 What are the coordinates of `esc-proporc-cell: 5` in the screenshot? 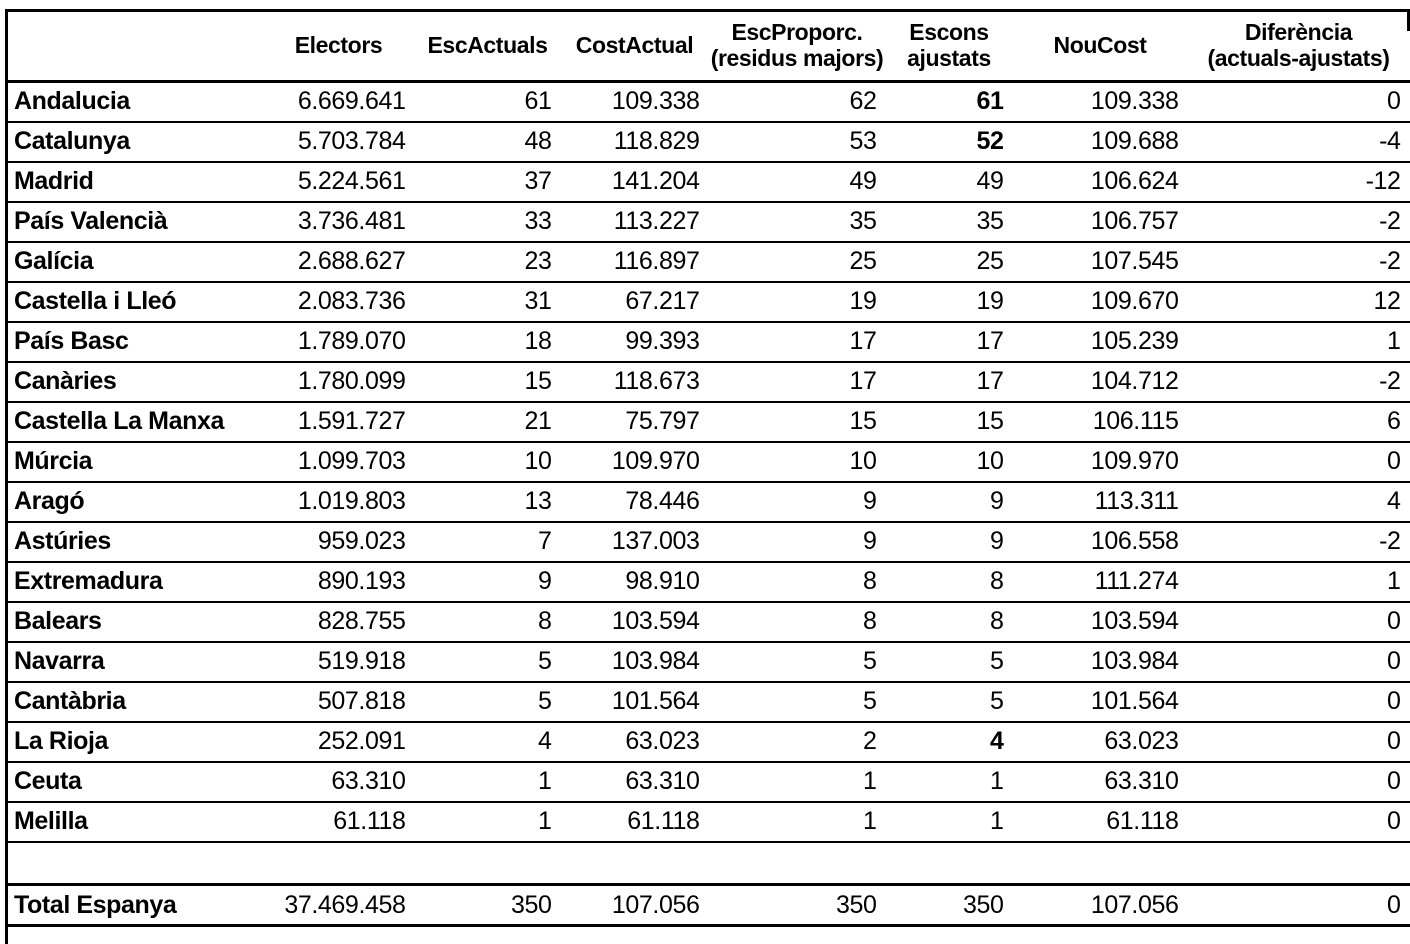 It's located at (797, 702).